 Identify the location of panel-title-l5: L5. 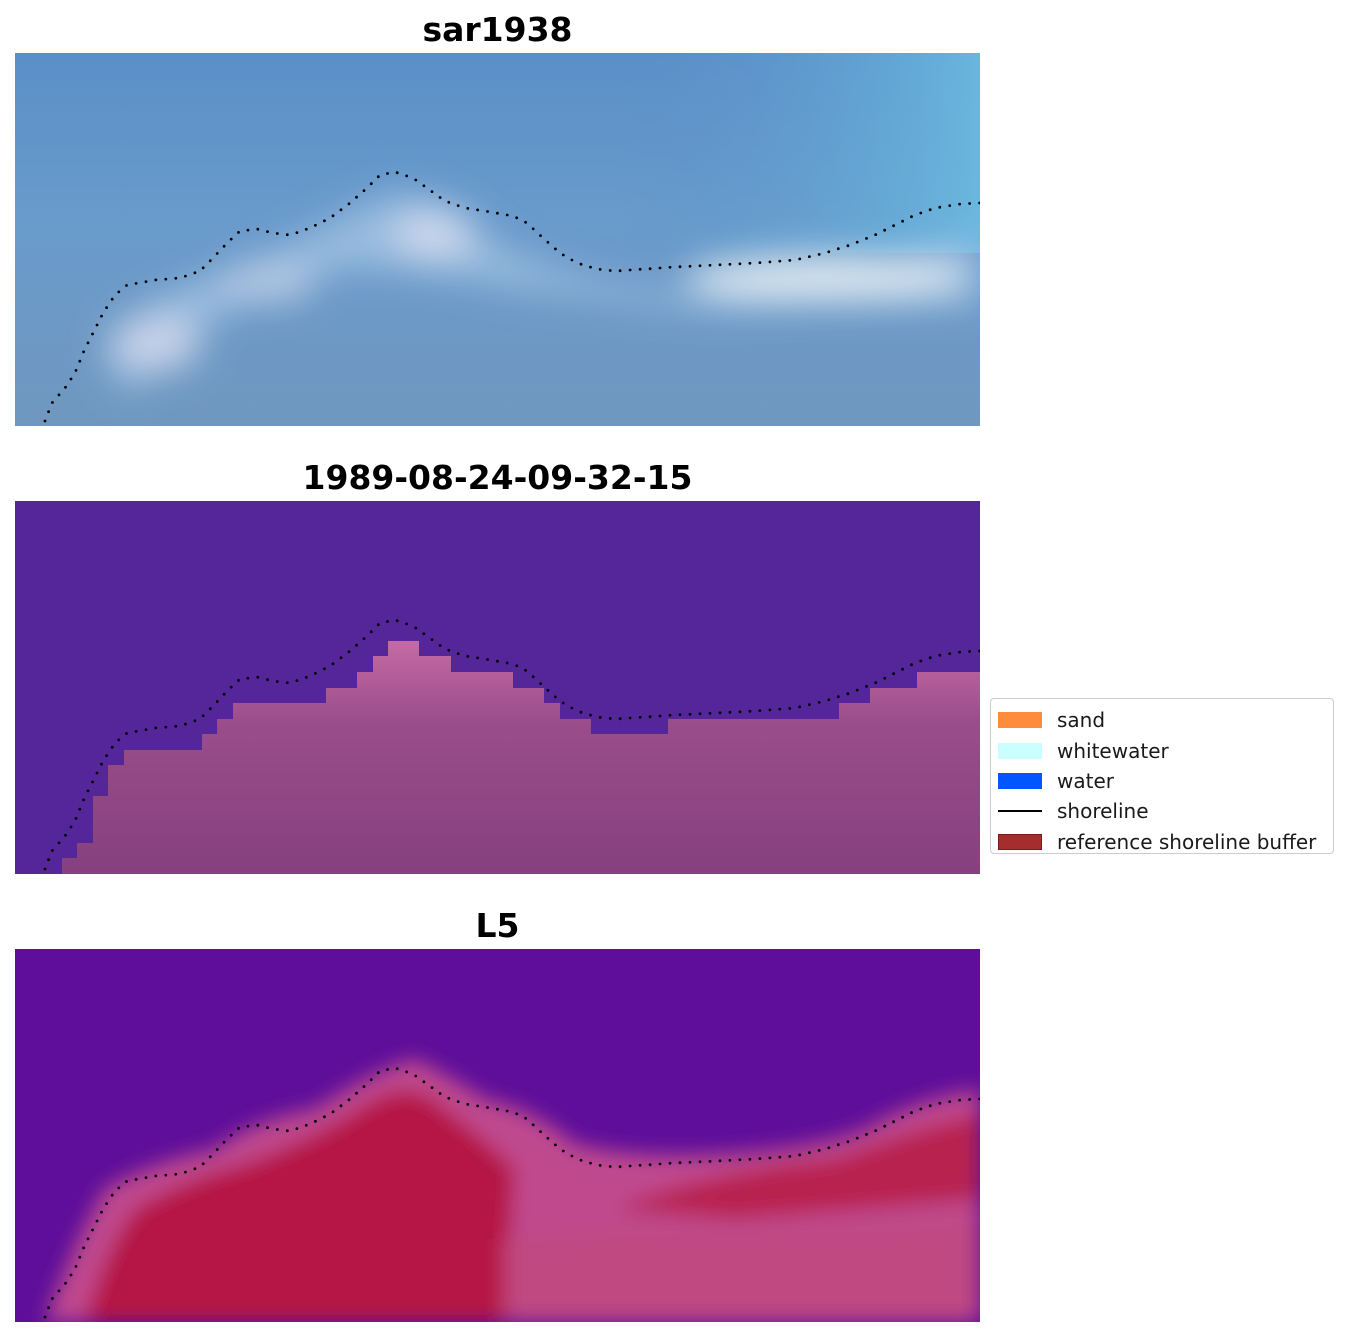
(497, 925).